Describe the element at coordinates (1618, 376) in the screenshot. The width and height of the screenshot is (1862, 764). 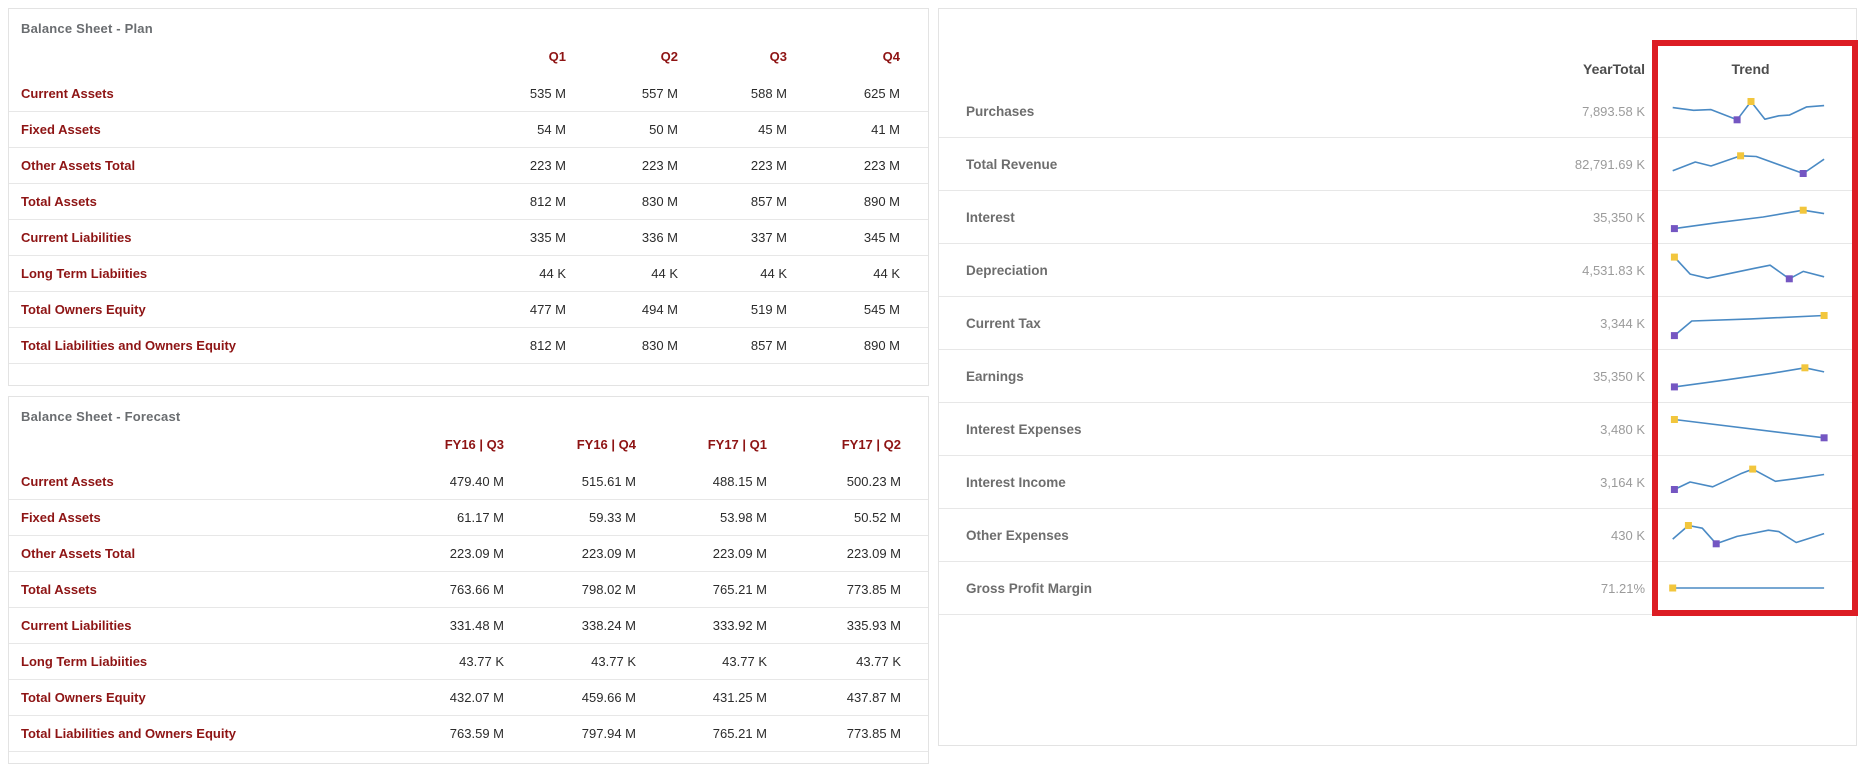
I see `kpi-yeartotal-value: 35,350 K` at that location.